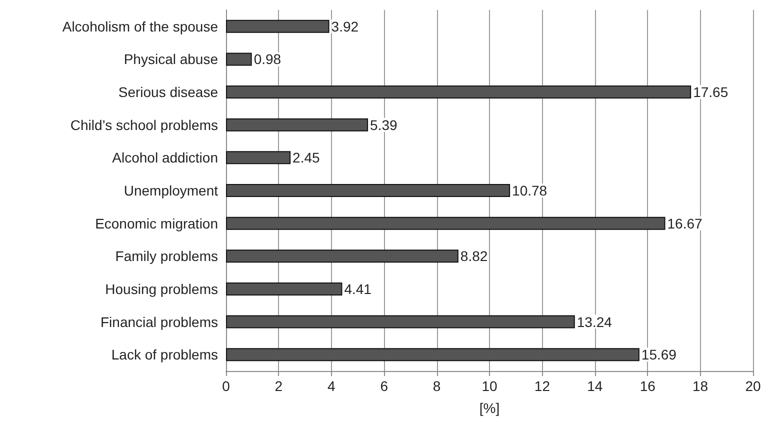 The image size is (767, 447). I want to click on y-tick-label: Economic migration, so click(156, 223).